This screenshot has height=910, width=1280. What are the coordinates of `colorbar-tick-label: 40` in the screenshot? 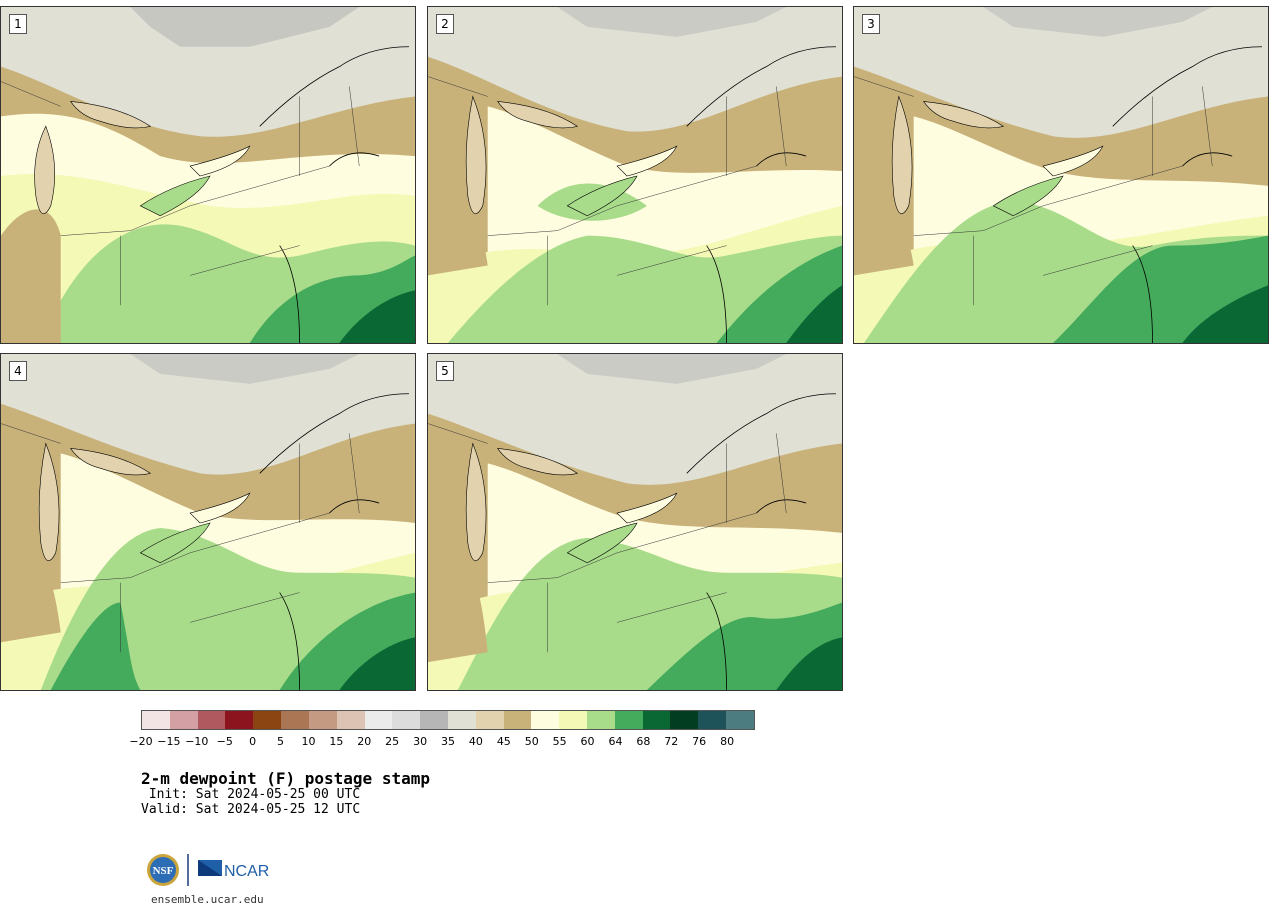 It's located at (475, 741).